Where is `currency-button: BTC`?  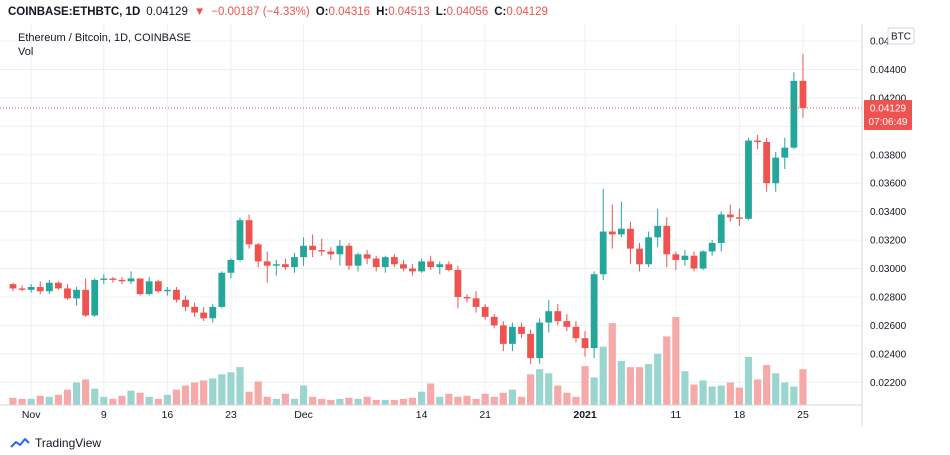
currency-button: BTC is located at coordinates (901, 36).